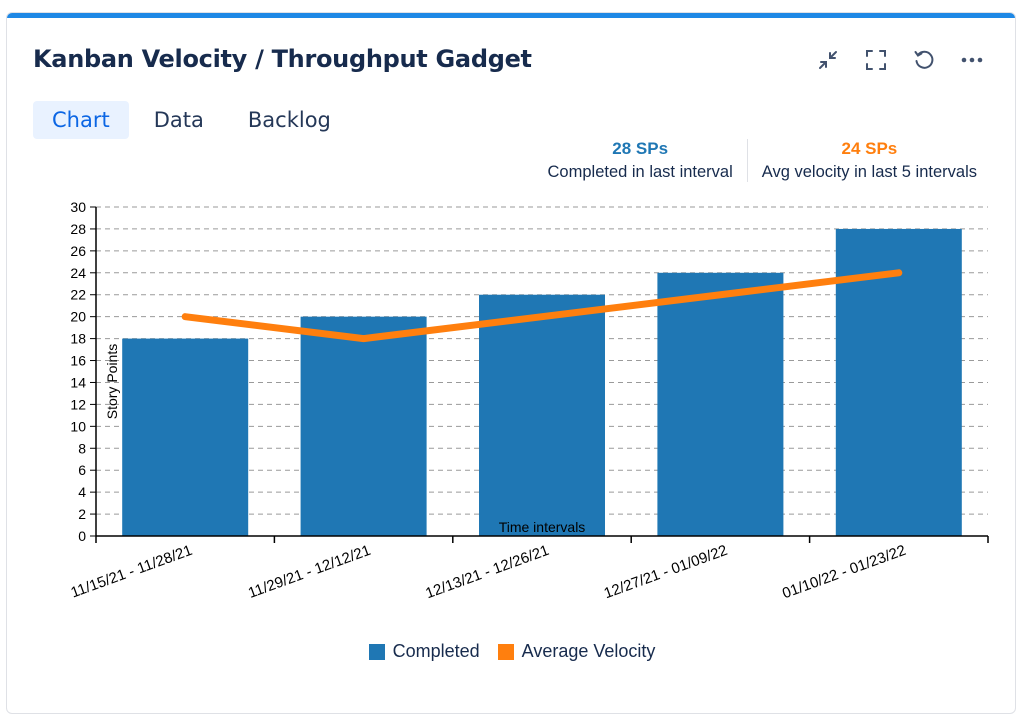  What do you see at coordinates (376, 651) in the screenshot?
I see `legend-completed-swatch` at bounding box center [376, 651].